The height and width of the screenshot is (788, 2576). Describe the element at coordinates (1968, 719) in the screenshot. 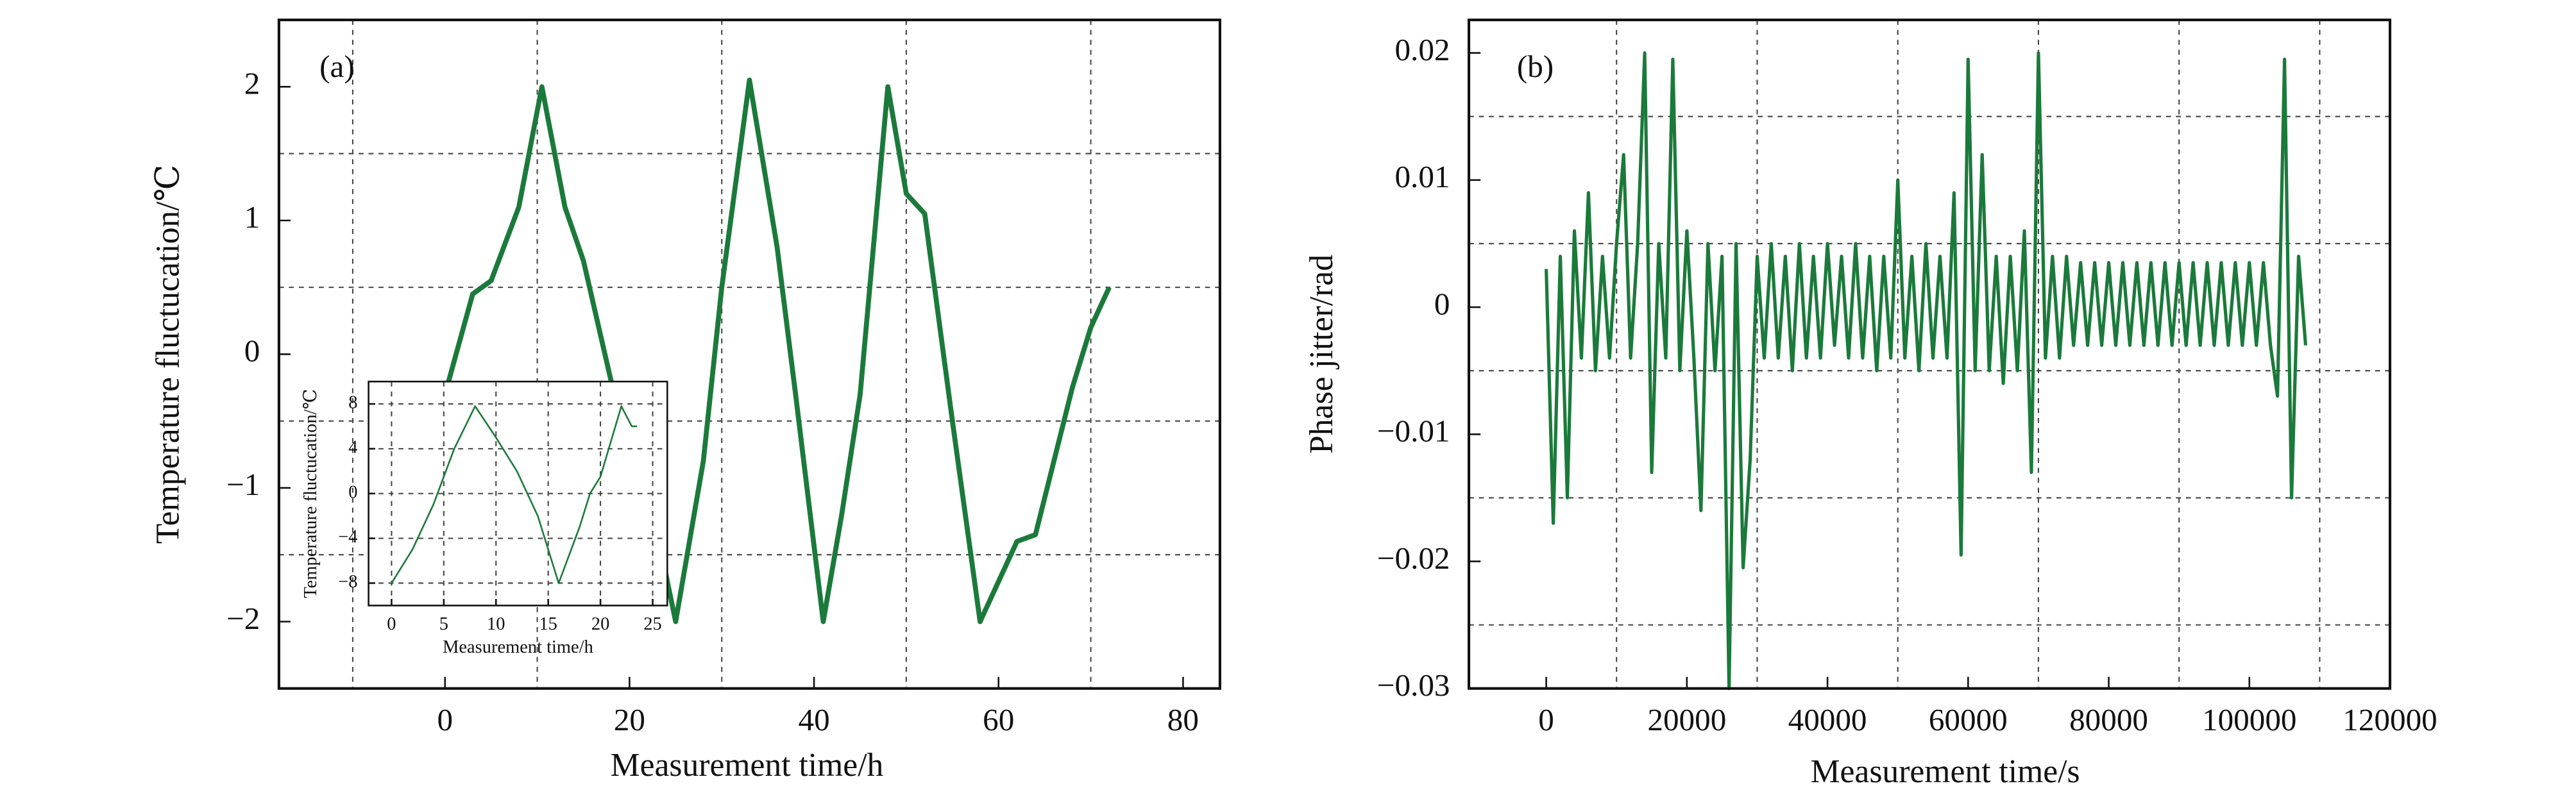

I see `x-tick-label: 60000` at that location.